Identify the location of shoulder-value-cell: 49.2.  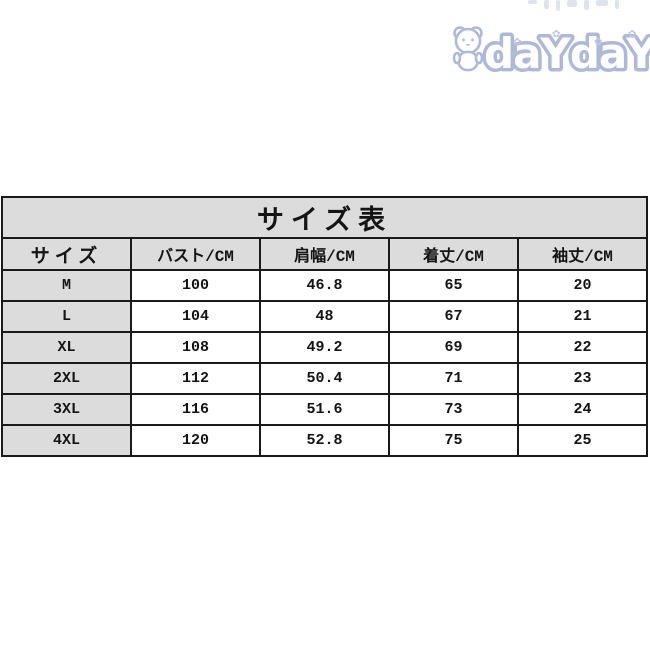
(324, 347).